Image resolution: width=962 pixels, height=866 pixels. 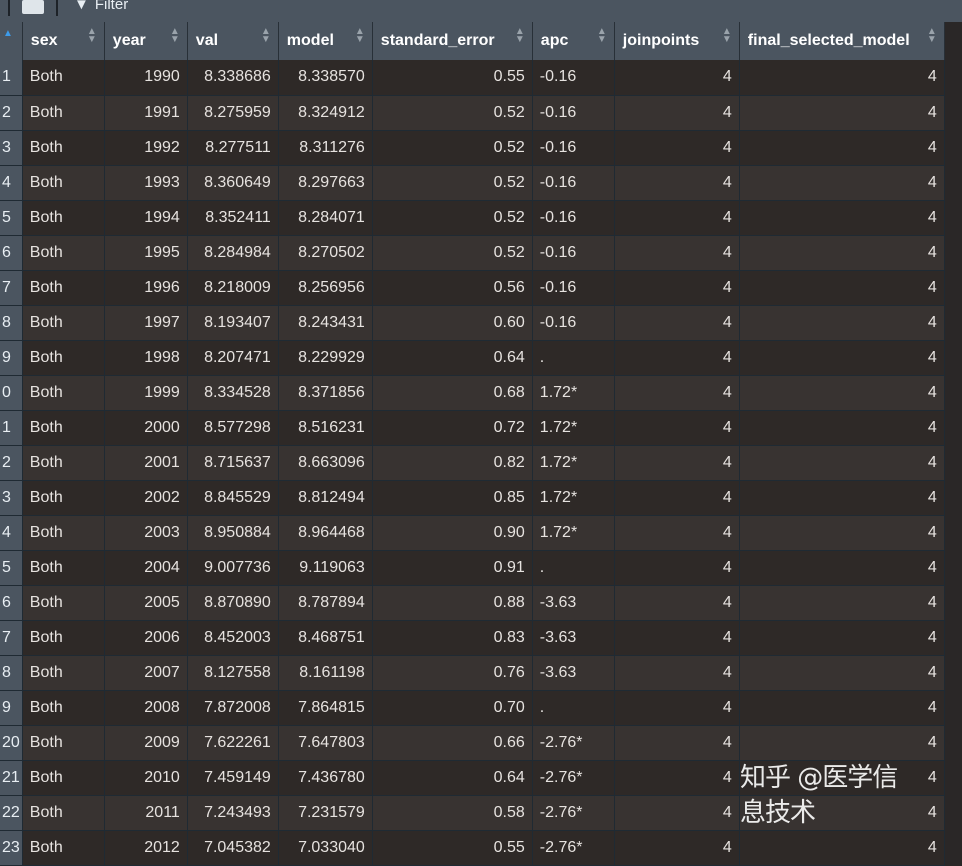 What do you see at coordinates (472, 813) in the screenshot?
I see `table-row: 22 Both 2011 7.243493 7.231579 0.58 -2.76* 4 4` at bounding box center [472, 813].